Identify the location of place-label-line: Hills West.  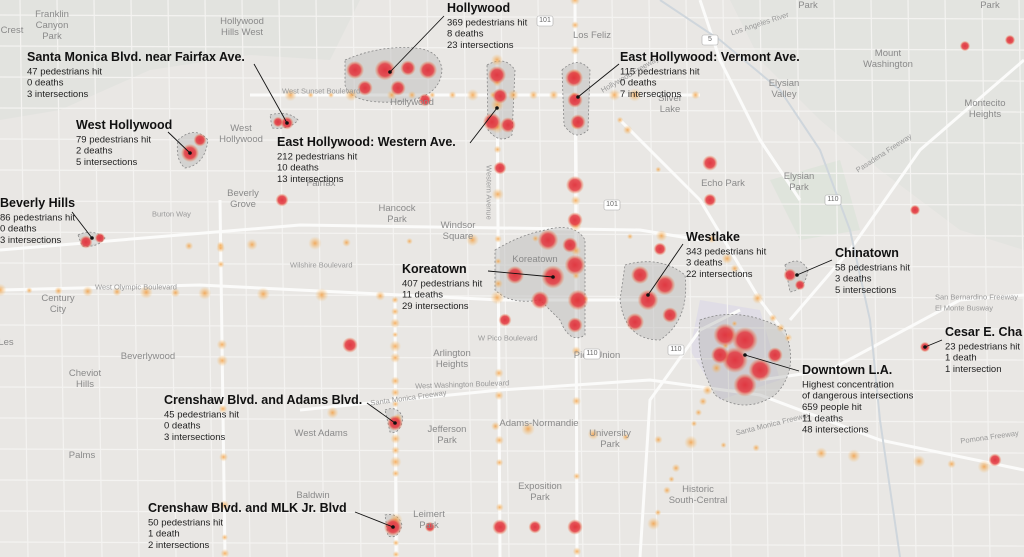
(242, 32).